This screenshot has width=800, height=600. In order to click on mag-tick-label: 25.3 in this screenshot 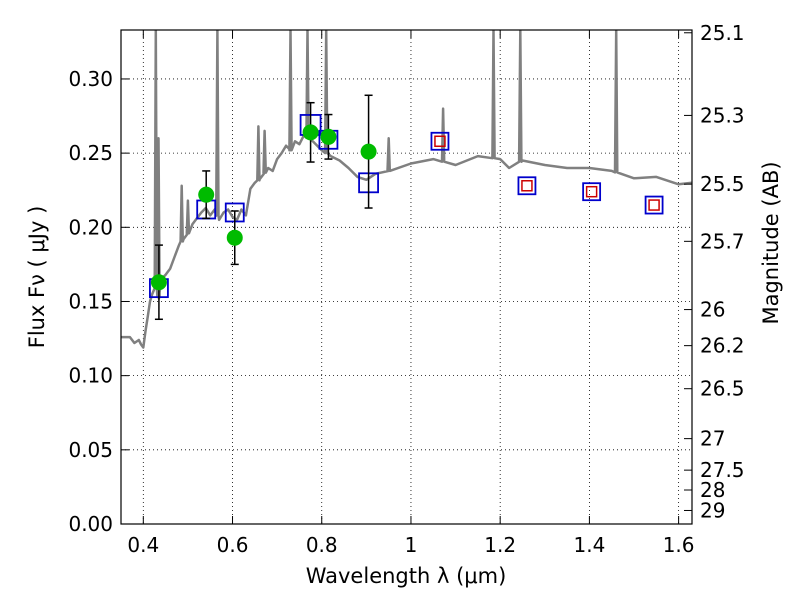, I will do `click(722, 115)`.